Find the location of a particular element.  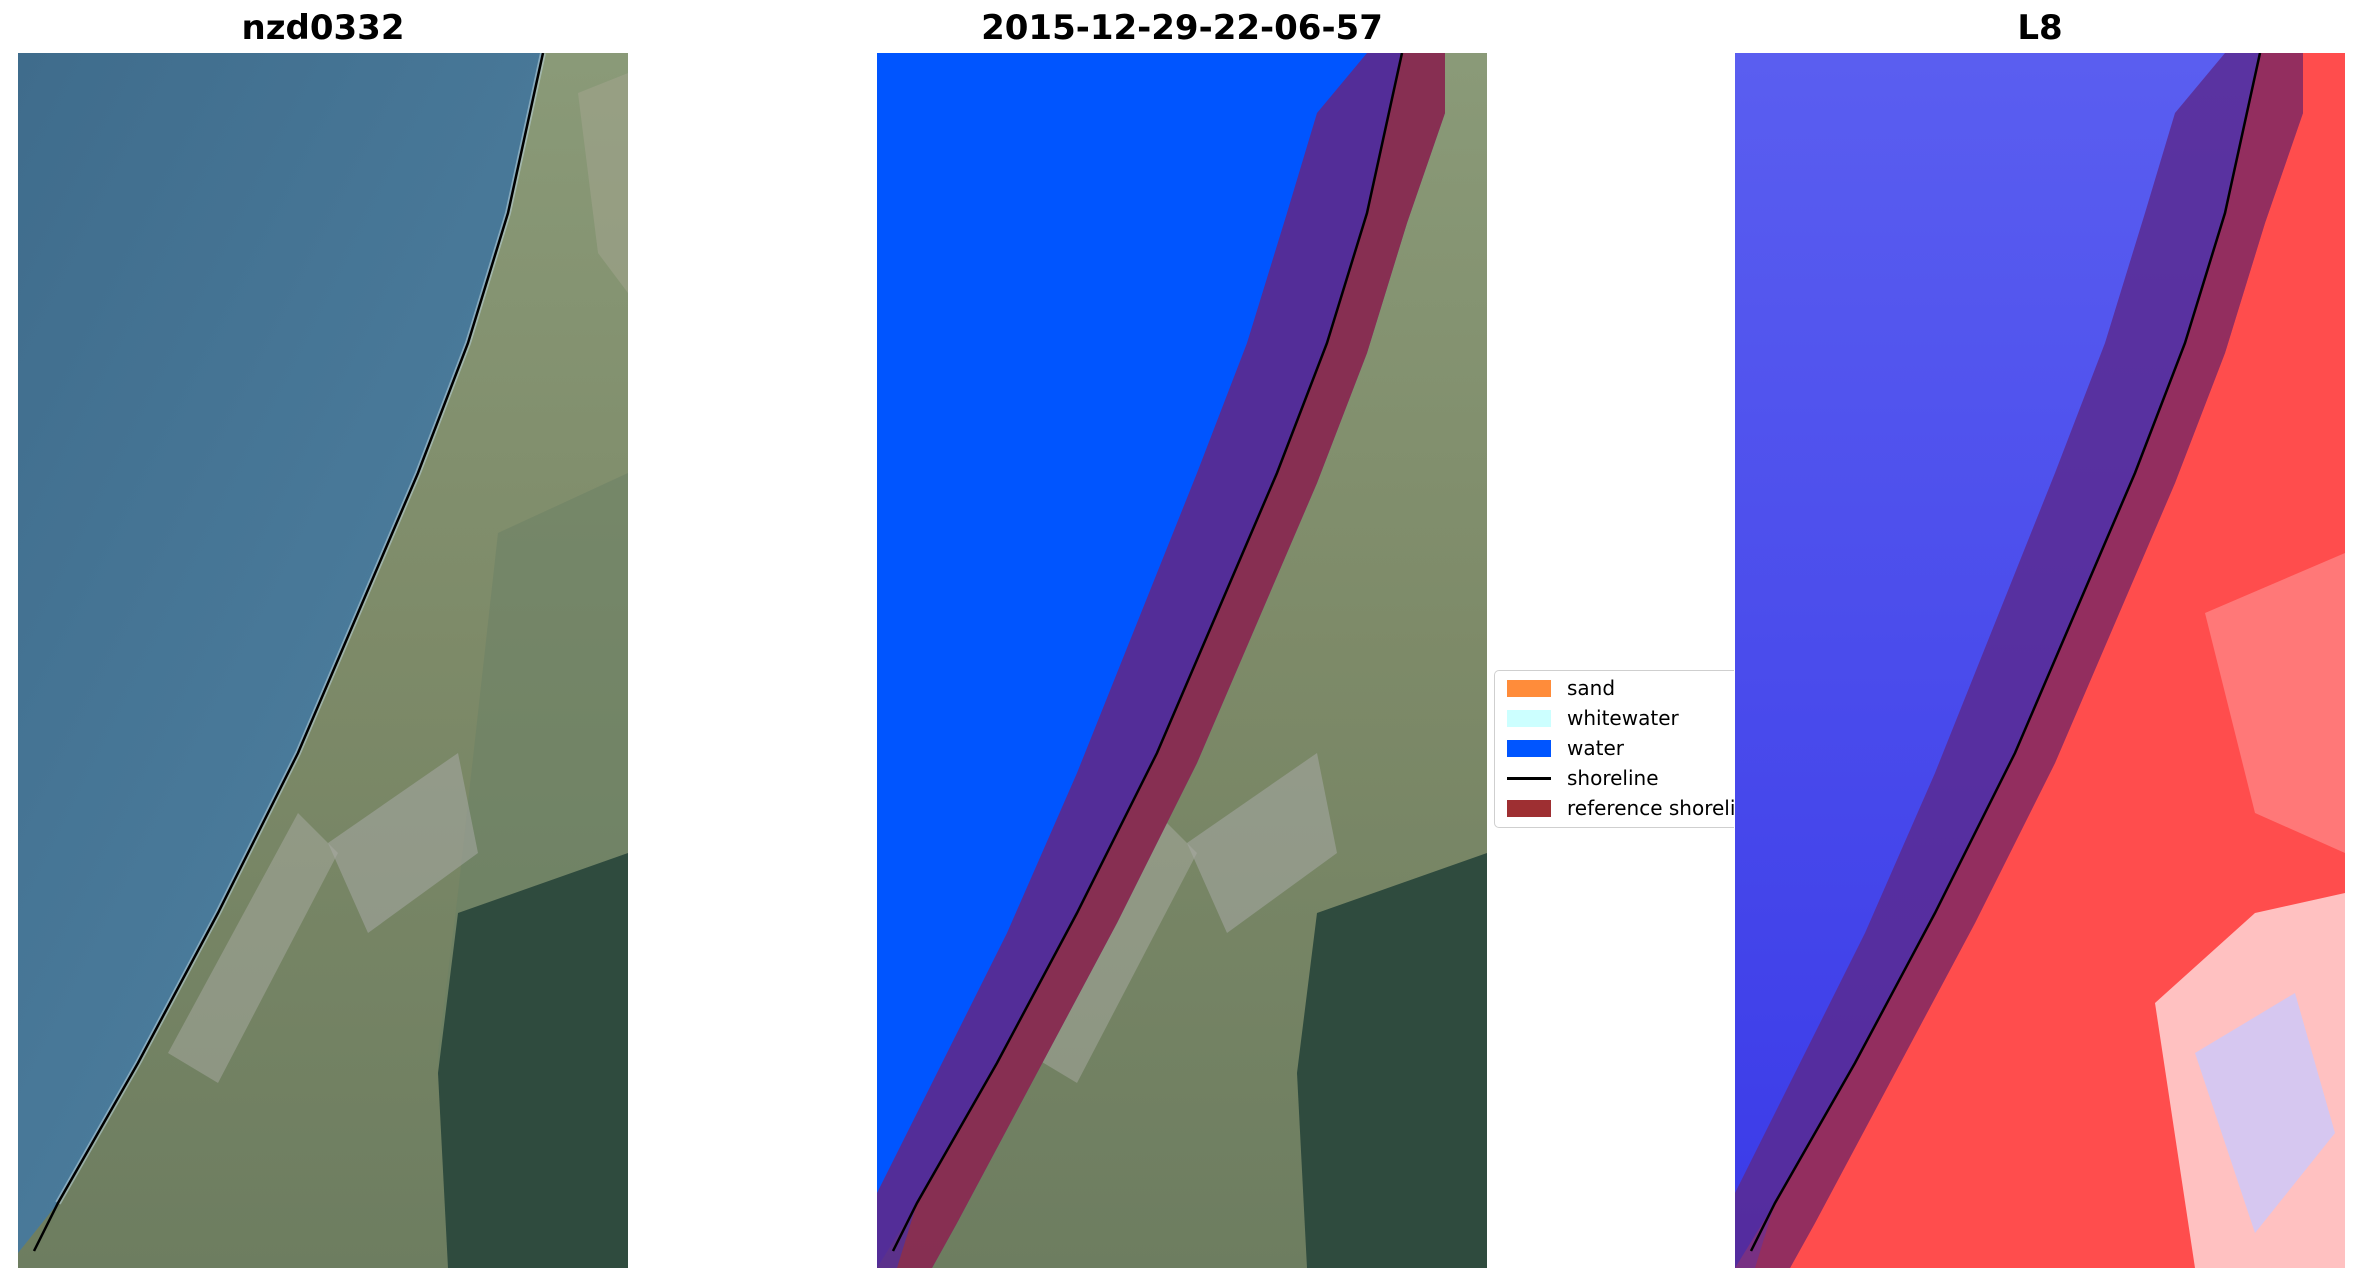

water-swatch is located at coordinates (1529, 748).